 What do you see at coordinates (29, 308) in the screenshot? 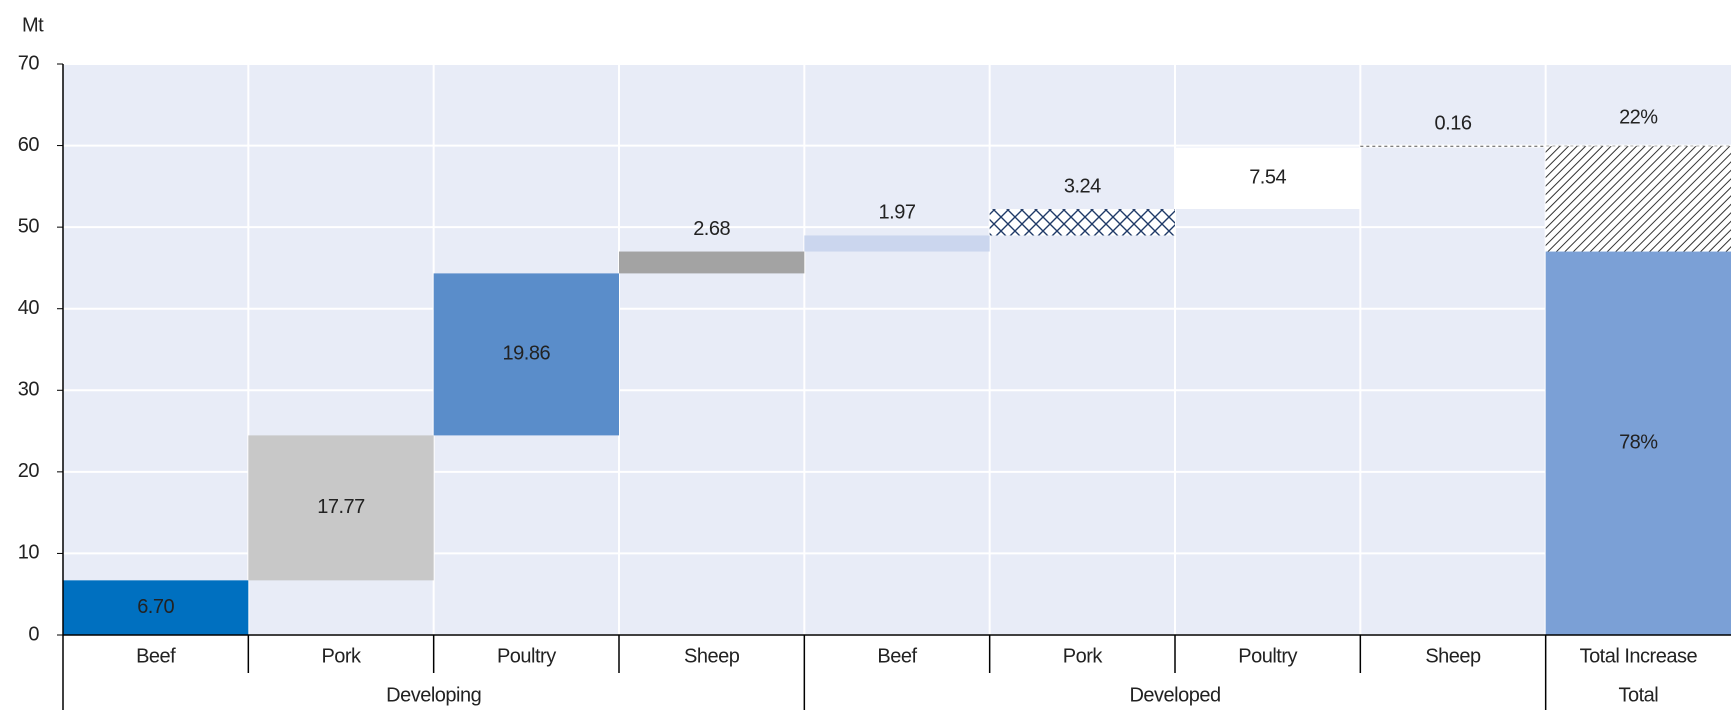
I see `y-tick-label: 40` at bounding box center [29, 308].